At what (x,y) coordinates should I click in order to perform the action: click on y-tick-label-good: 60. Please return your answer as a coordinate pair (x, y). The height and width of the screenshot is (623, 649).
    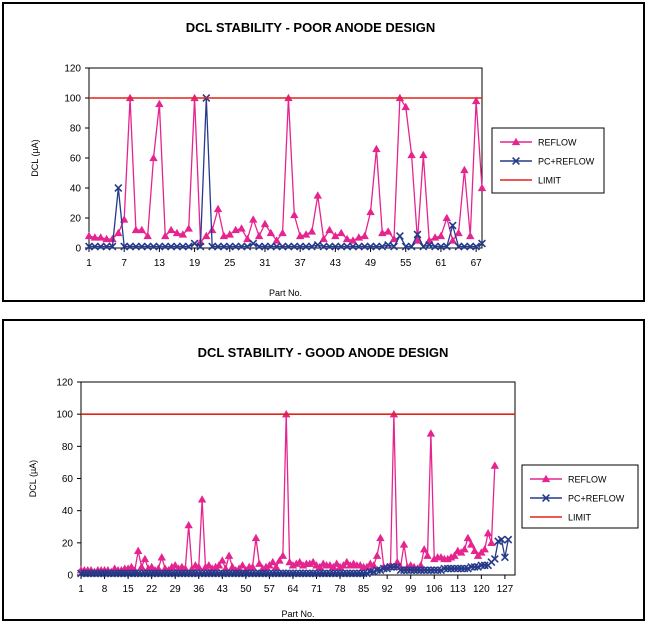
    Looking at the image, I should click on (68, 479).